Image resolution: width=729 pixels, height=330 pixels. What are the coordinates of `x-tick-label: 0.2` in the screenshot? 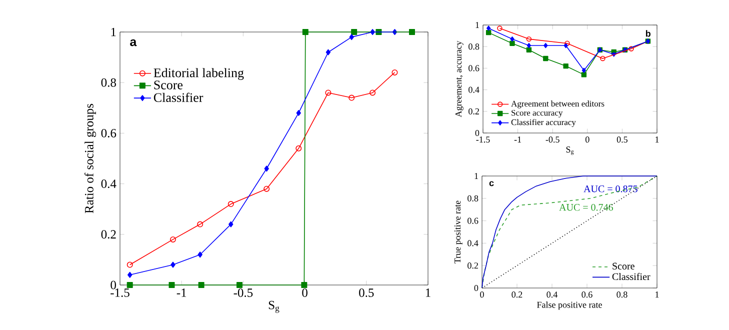 It's located at (517, 295).